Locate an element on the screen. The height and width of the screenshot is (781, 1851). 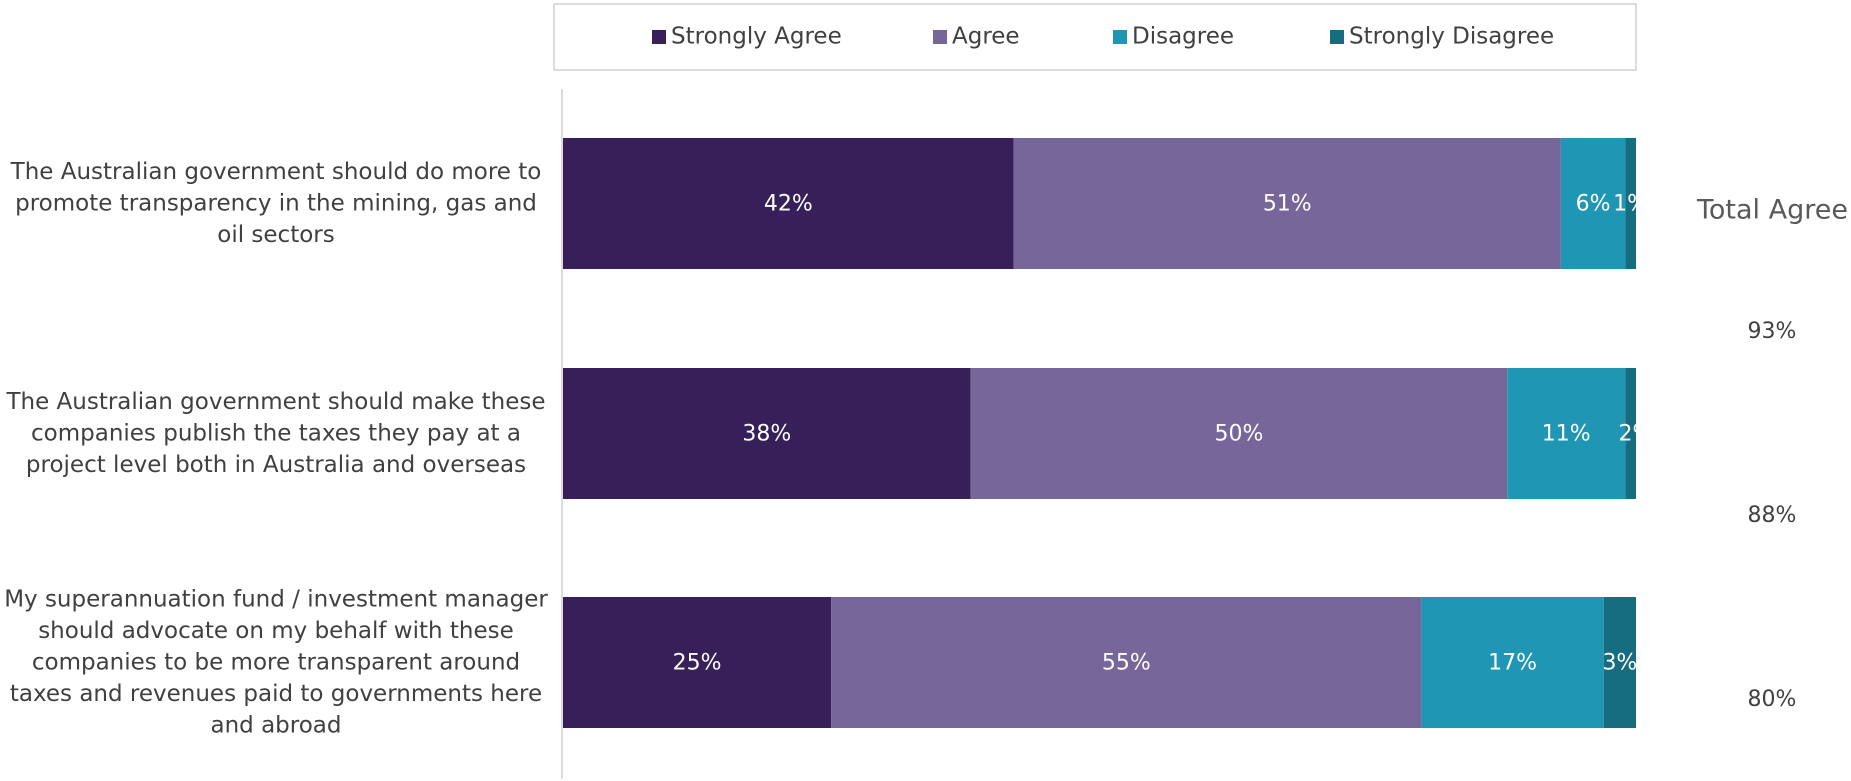
data-label: 42% is located at coordinates (788, 204).